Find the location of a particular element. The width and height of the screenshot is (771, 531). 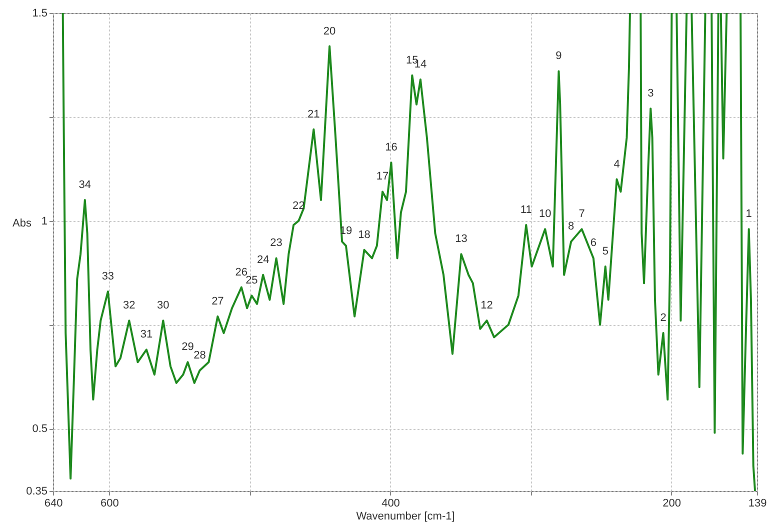

annotation: 11 is located at coordinates (526, 210).